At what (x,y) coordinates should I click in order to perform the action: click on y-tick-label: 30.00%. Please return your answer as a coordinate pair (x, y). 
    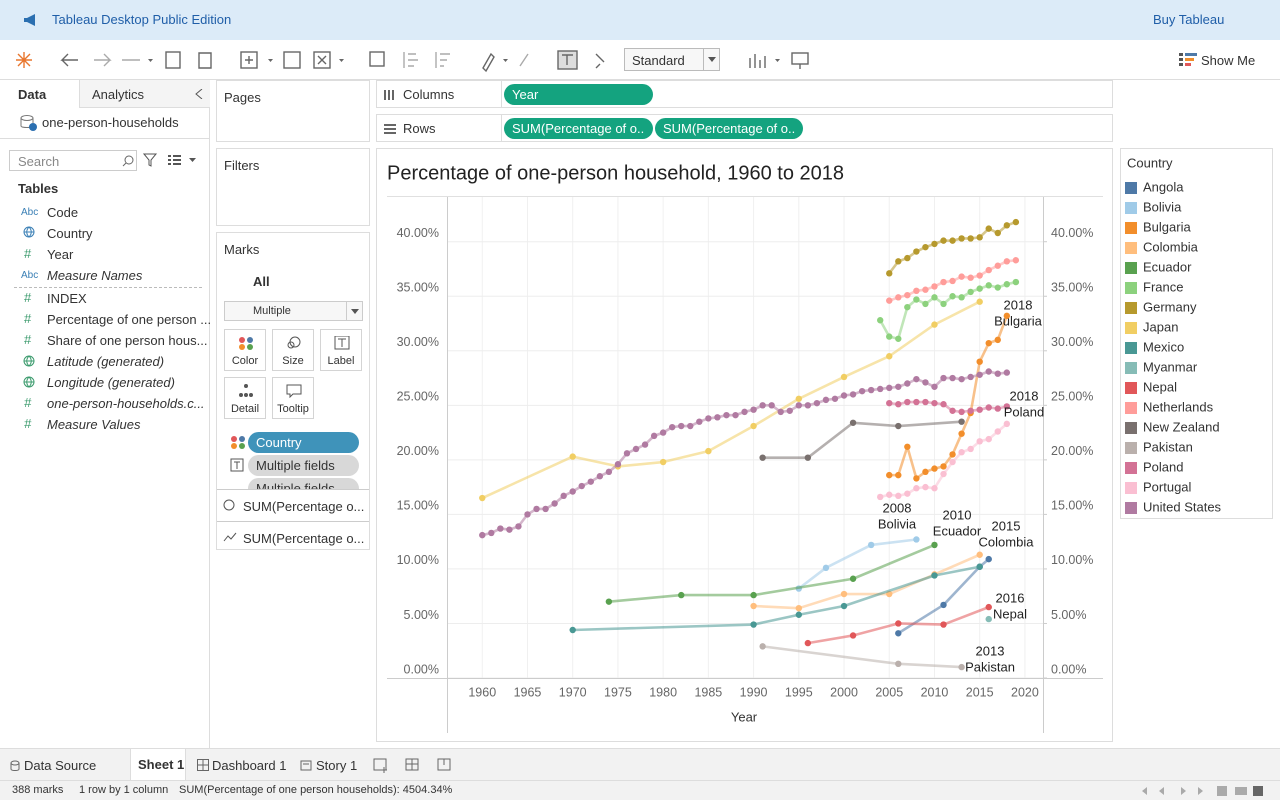
    Looking at the image, I should click on (418, 342).